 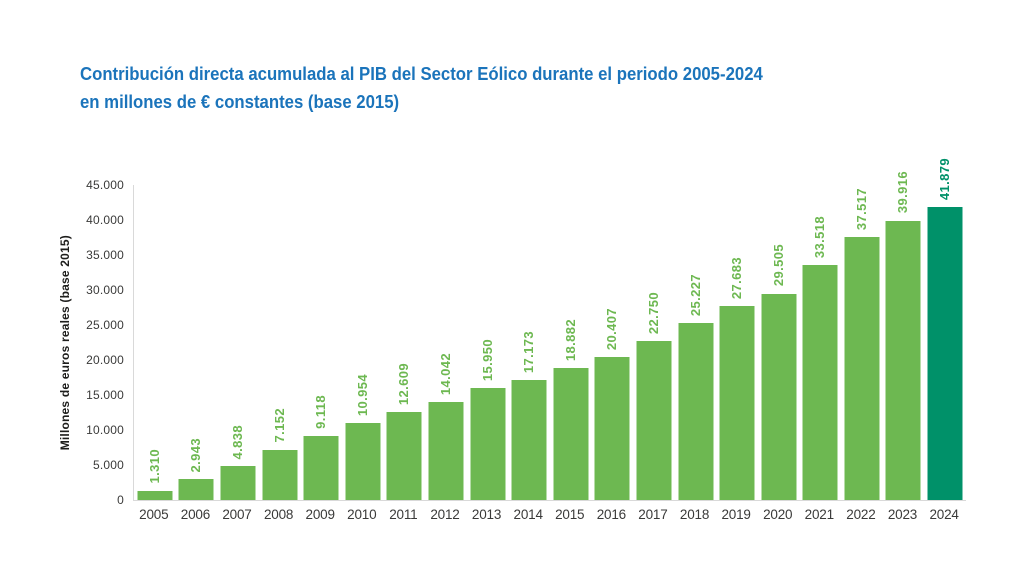 I want to click on bar-slot-2023: 39.916, so click(x=904, y=335).